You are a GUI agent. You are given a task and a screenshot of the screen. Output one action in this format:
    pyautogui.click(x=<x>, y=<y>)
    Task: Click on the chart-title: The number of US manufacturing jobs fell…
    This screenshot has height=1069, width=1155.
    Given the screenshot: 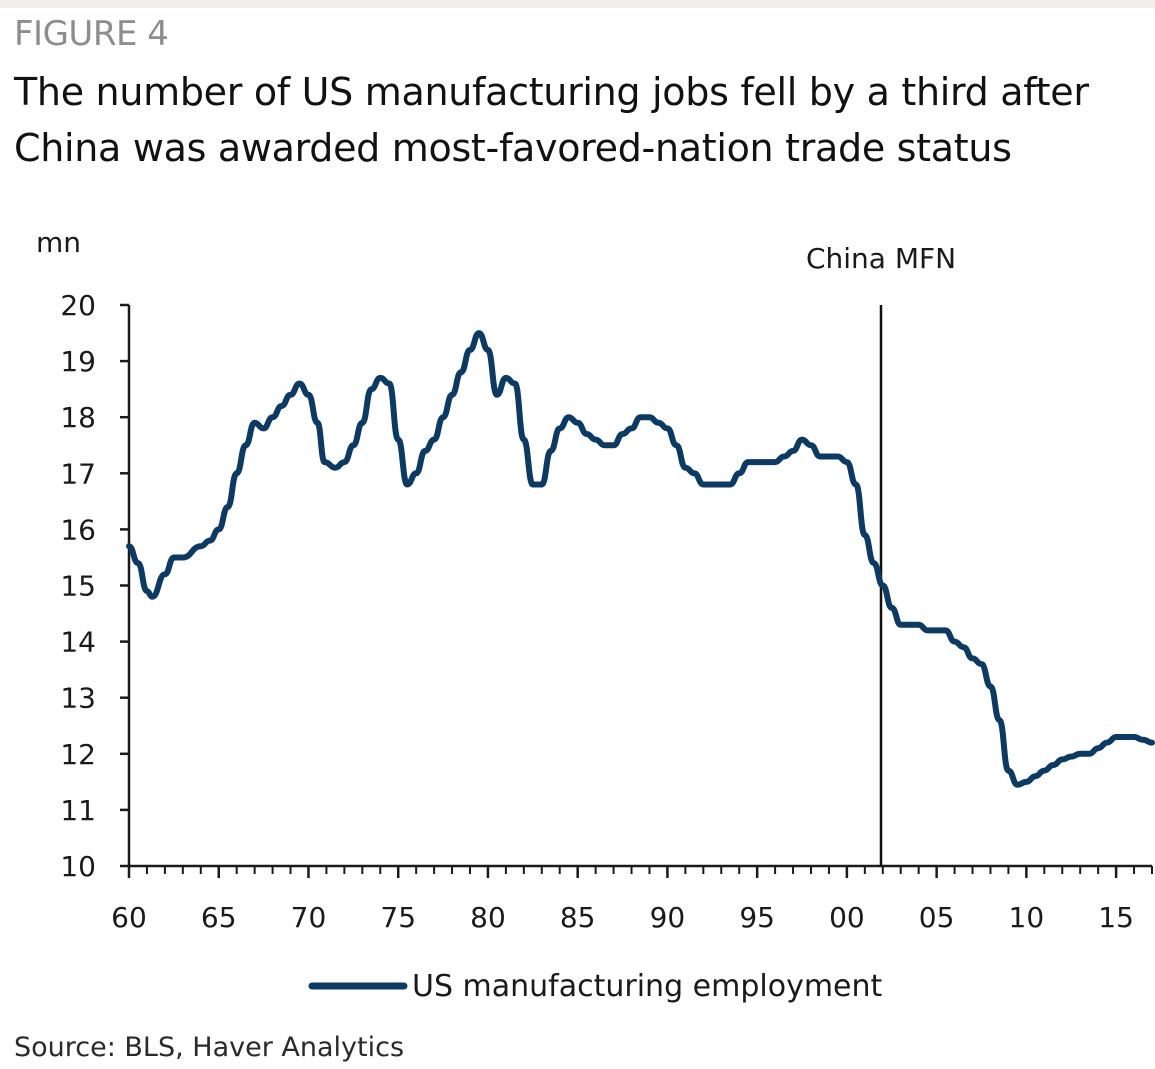 What is the action you would take?
    pyautogui.click(x=551, y=120)
    